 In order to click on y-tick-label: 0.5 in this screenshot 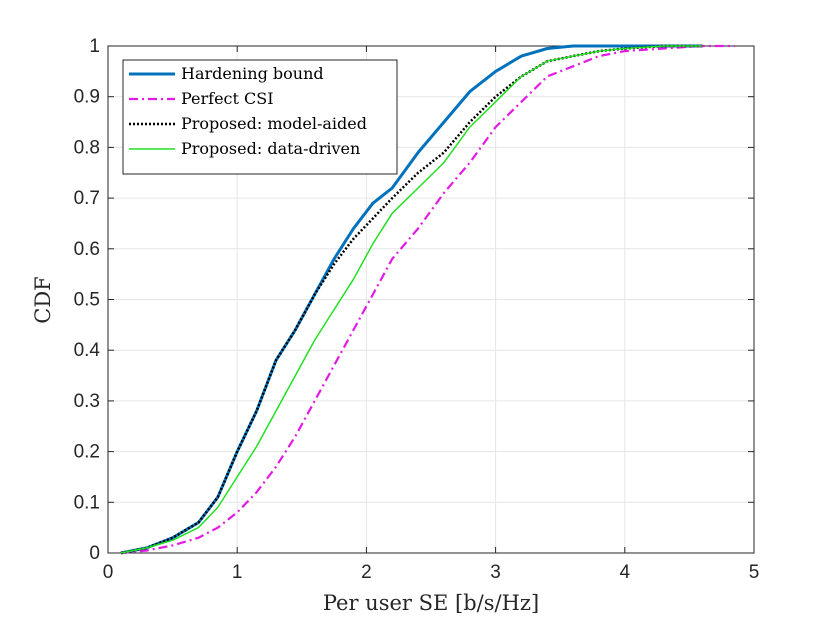, I will do `click(87, 300)`.